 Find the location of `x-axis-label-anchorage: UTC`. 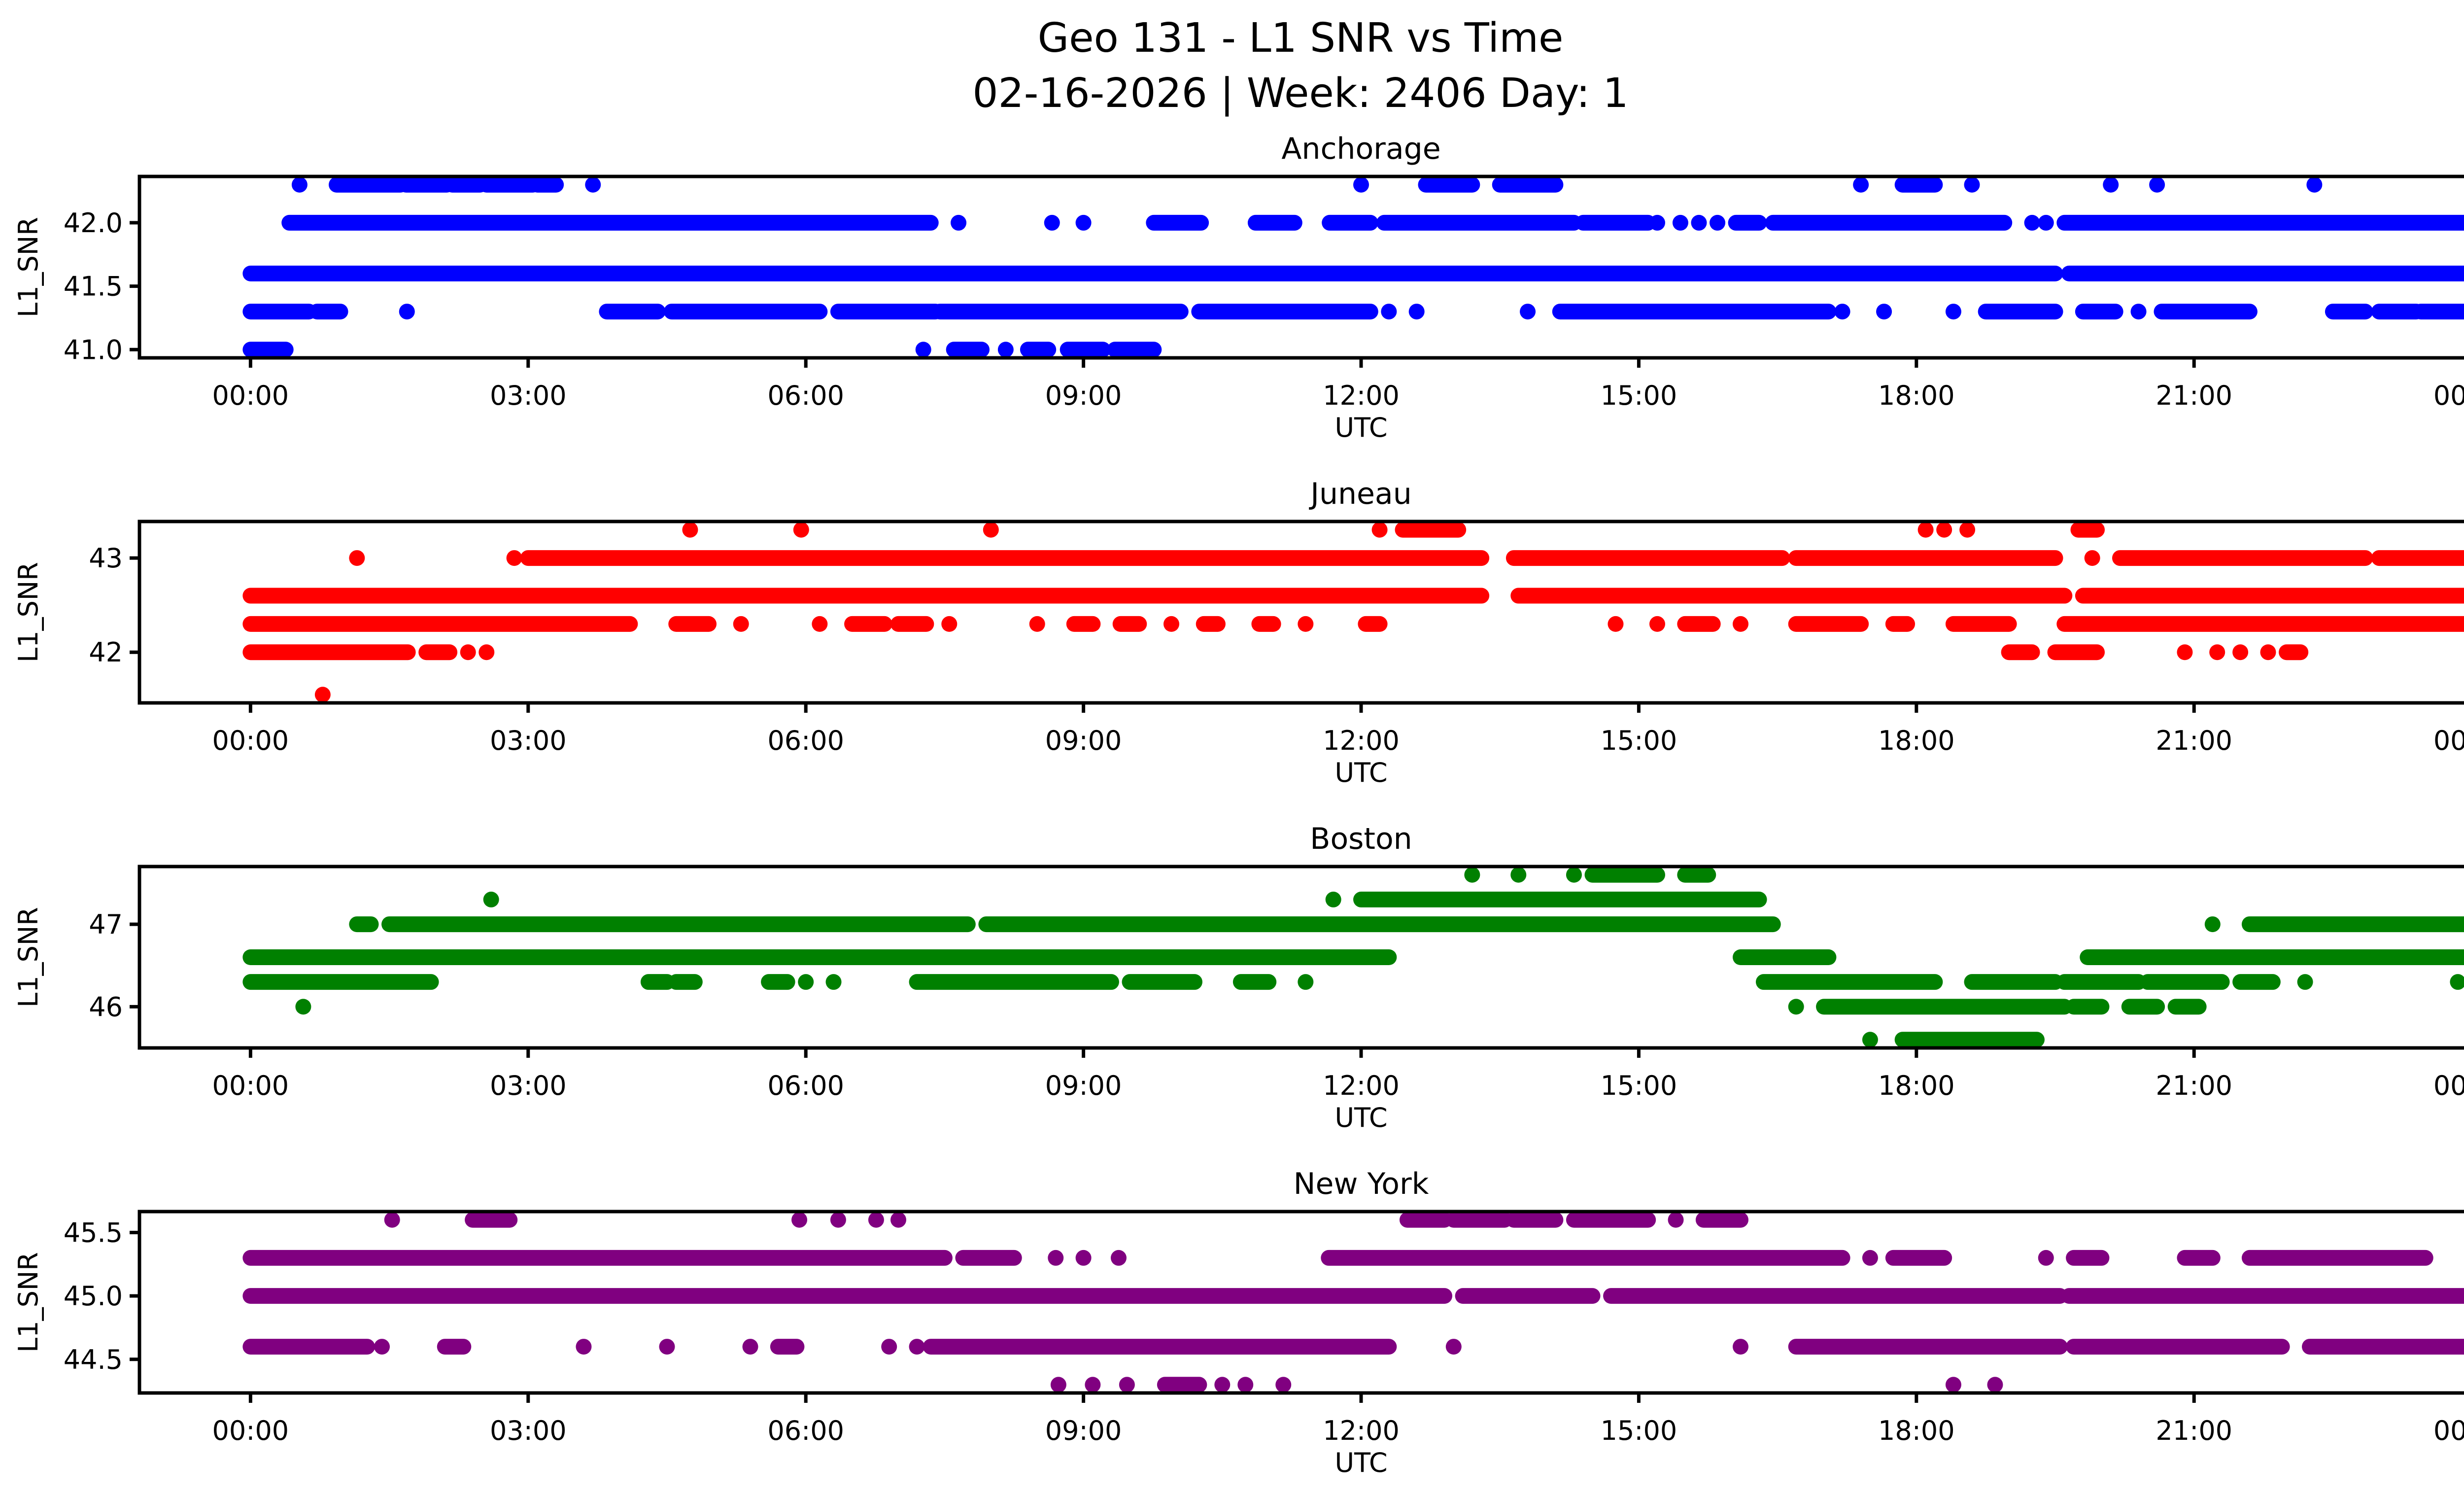

x-axis-label-anchorage: UTC is located at coordinates (1361, 427).